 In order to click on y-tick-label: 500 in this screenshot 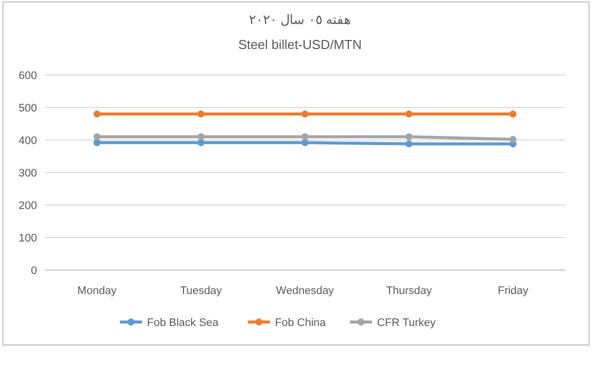, I will do `click(27, 108)`.